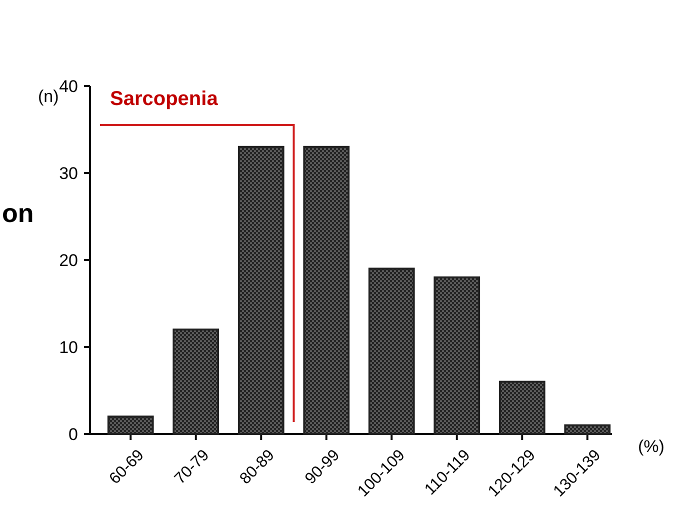 The image size is (685, 526). What do you see at coordinates (73, 434) in the screenshot?
I see `y-tick-label: 0` at bounding box center [73, 434].